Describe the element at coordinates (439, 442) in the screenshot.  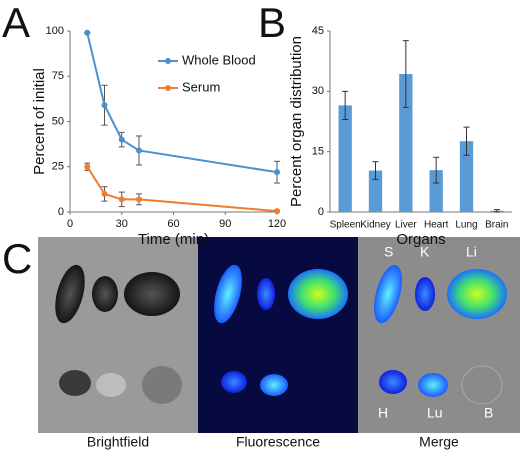
I see `panel-caption: Merge` at that location.